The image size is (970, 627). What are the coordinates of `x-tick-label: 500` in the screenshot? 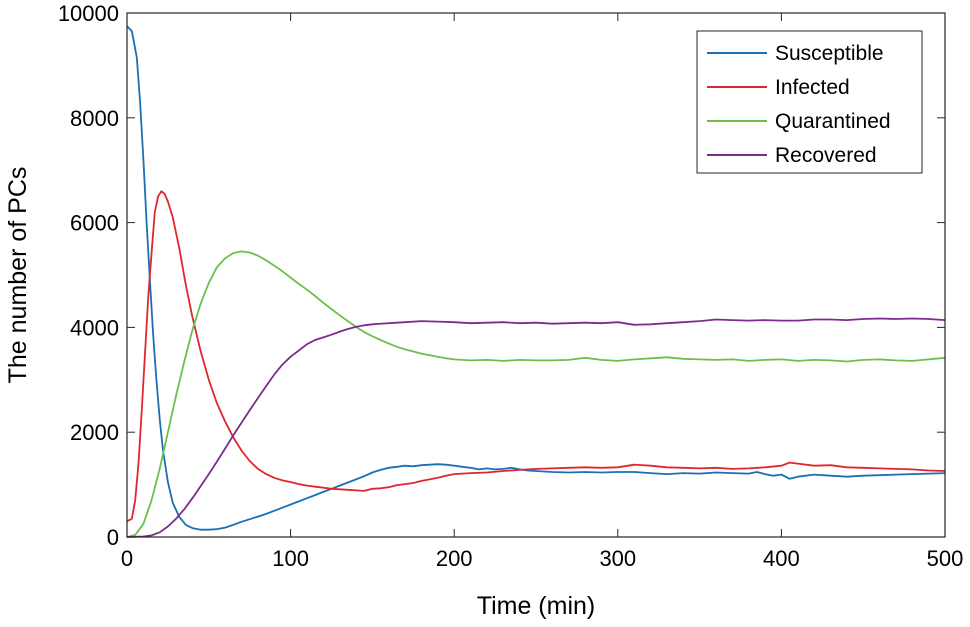 It's located at (945, 558).